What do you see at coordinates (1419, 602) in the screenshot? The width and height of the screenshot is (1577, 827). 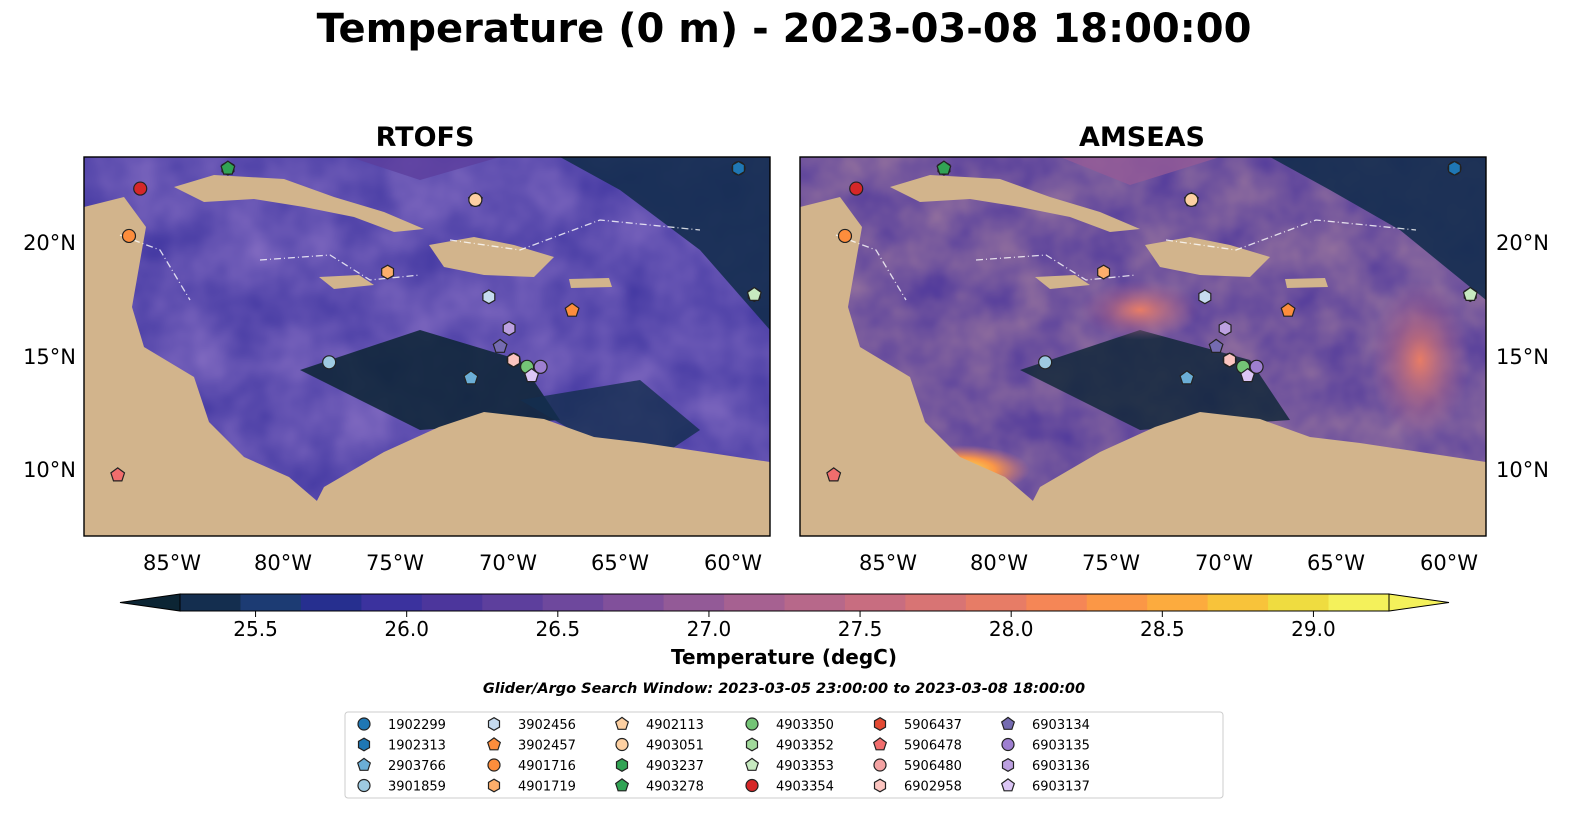 I see `colorbar-extend-high` at bounding box center [1419, 602].